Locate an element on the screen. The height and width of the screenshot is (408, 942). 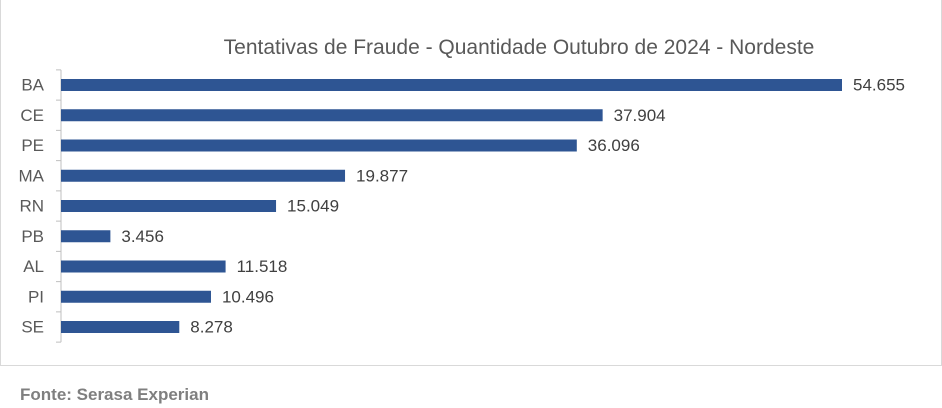
bar-ma is located at coordinates (203, 175).